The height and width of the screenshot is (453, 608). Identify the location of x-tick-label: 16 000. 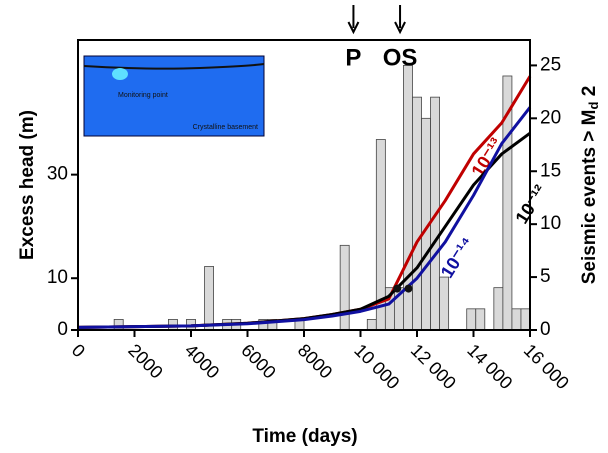
(546, 366).